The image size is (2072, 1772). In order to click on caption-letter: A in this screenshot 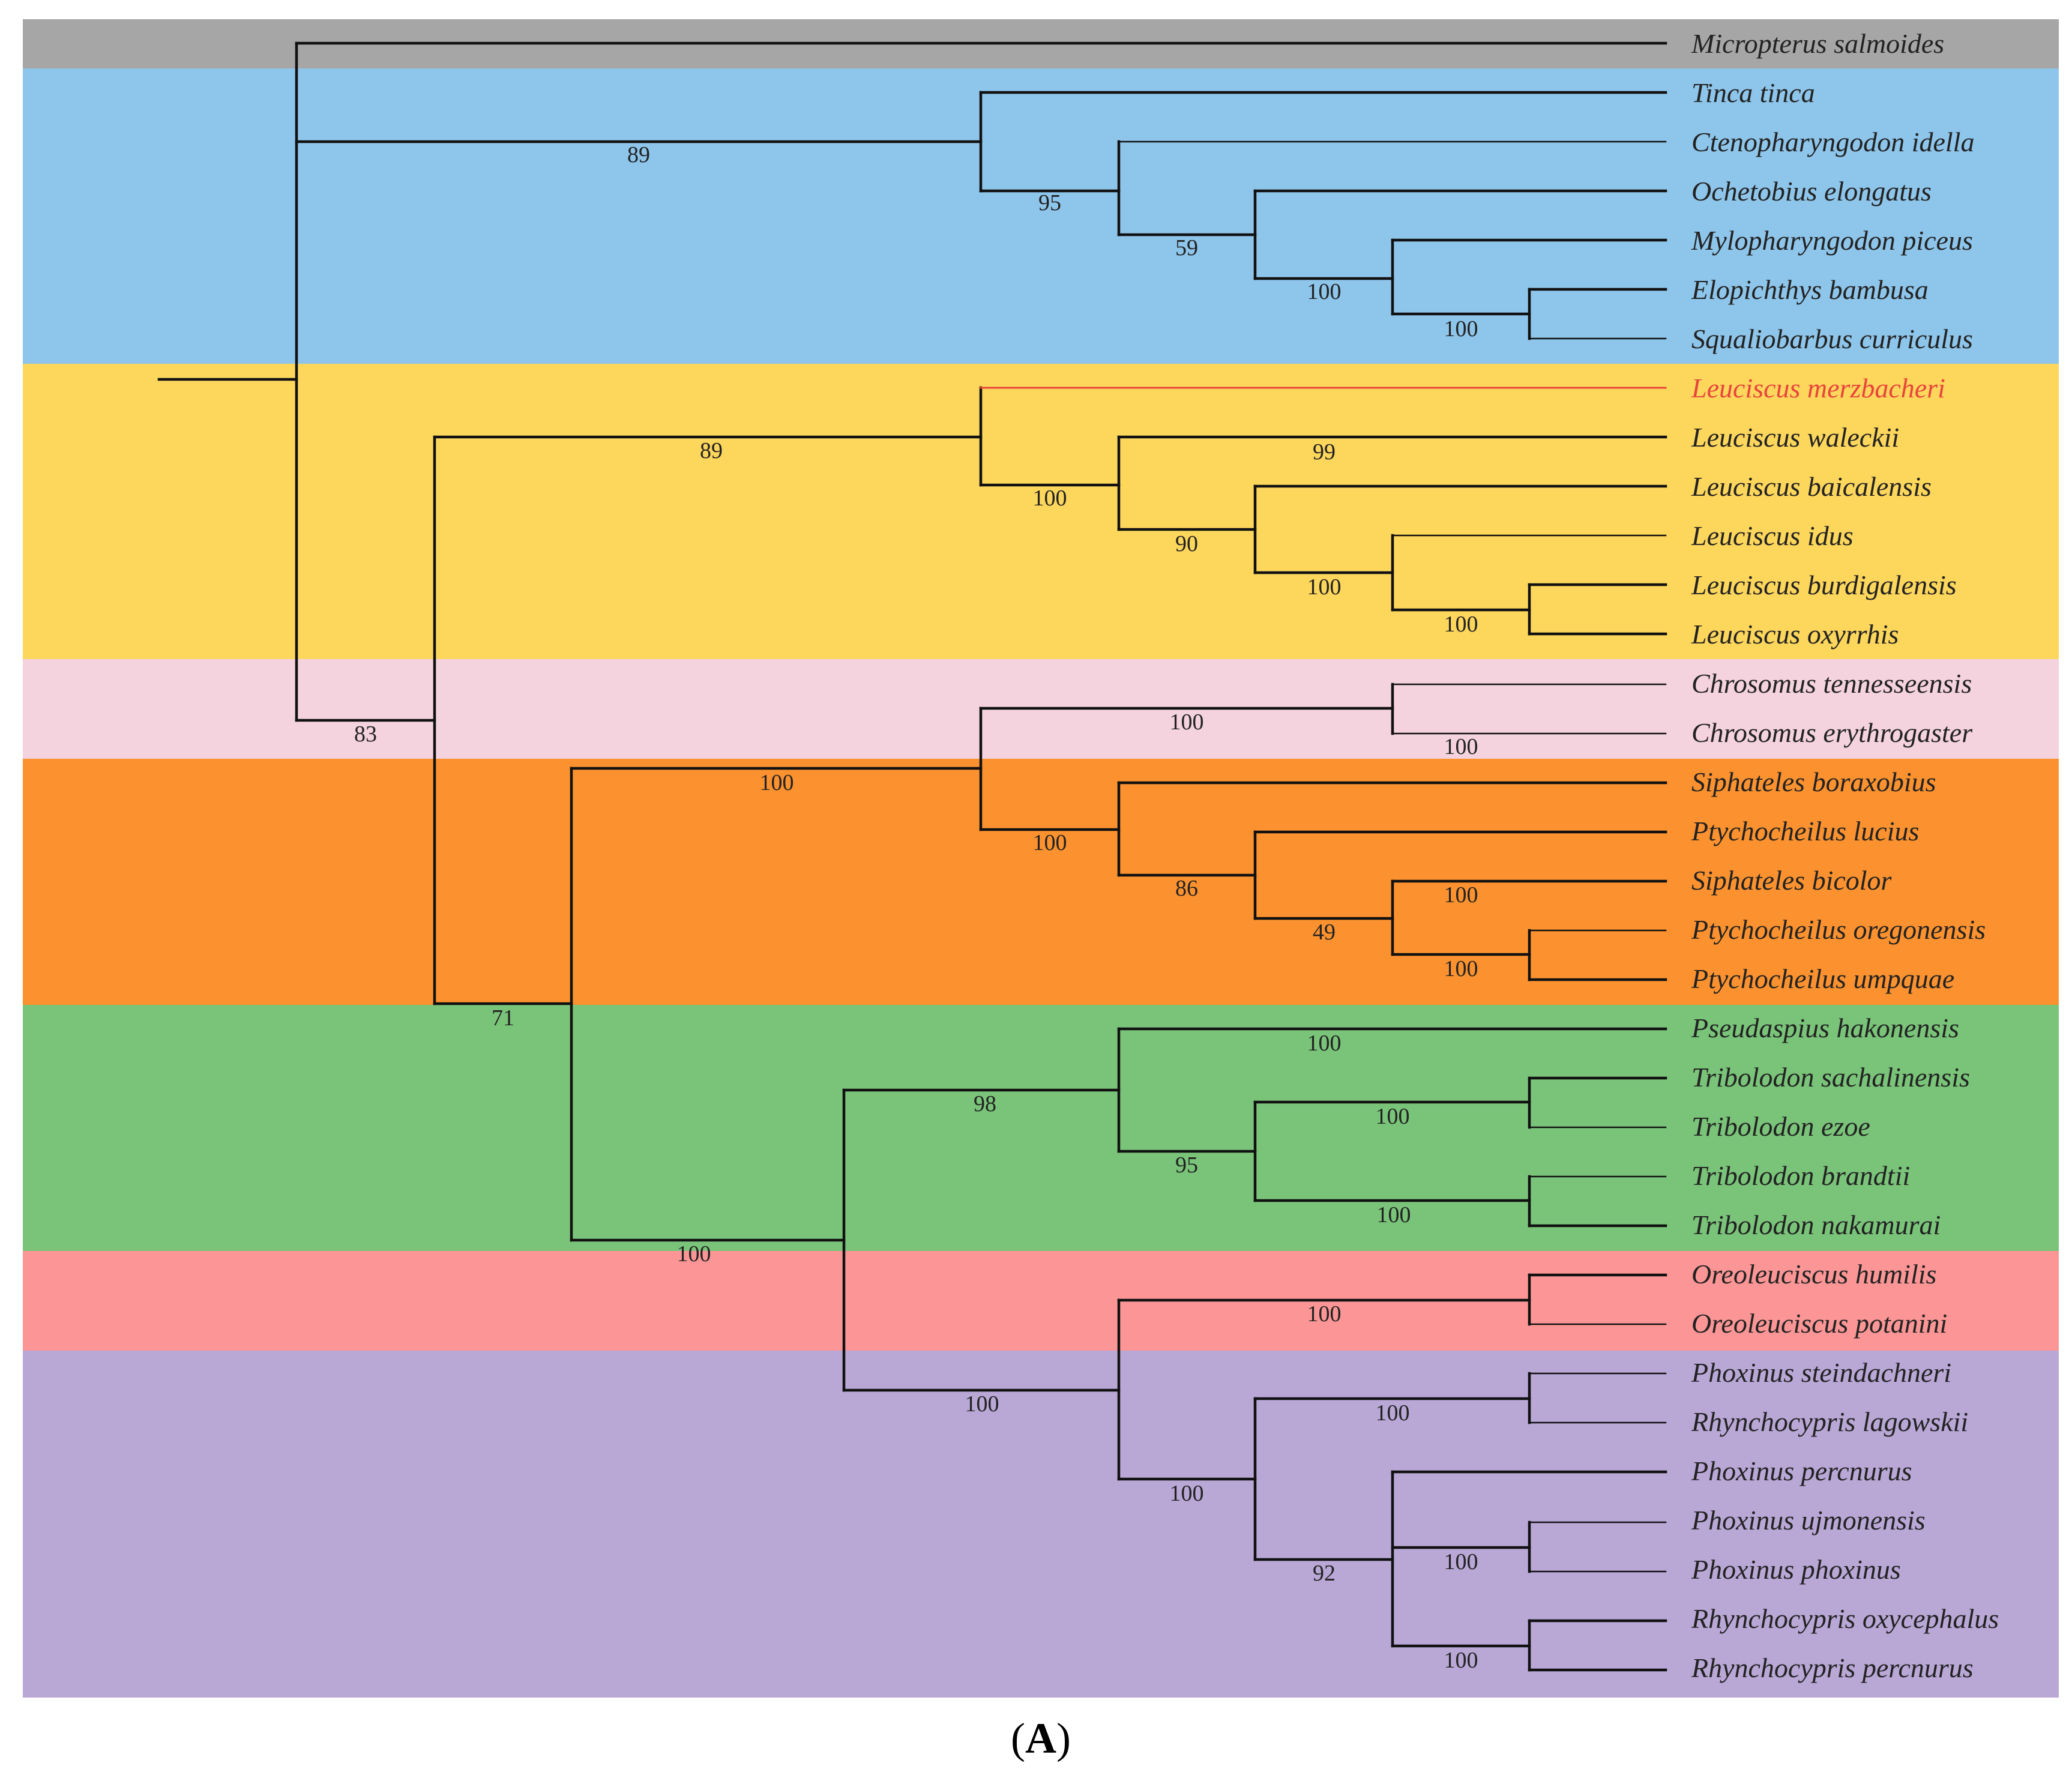, I will do `click(1040, 1738)`.